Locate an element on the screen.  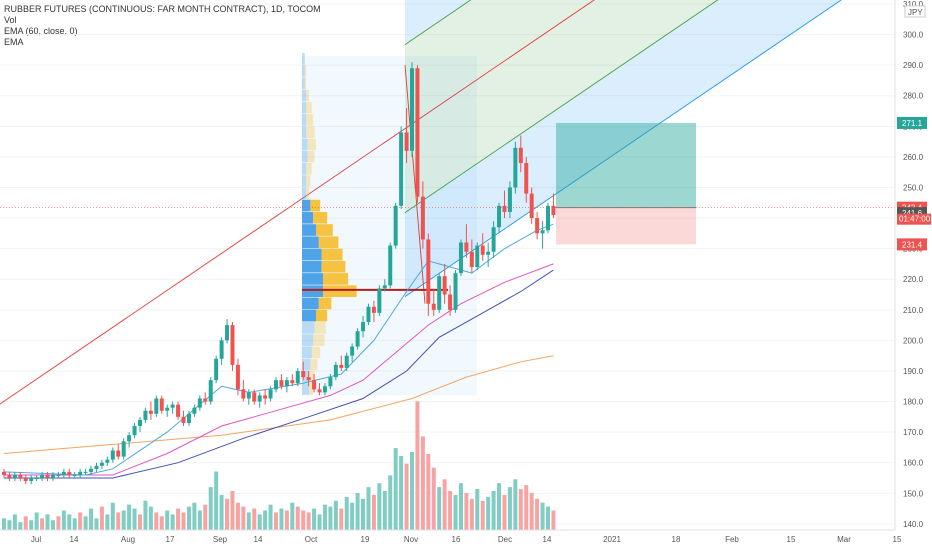
indicator-ema-60: EMA (60, close, 0) is located at coordinates (41, 31).